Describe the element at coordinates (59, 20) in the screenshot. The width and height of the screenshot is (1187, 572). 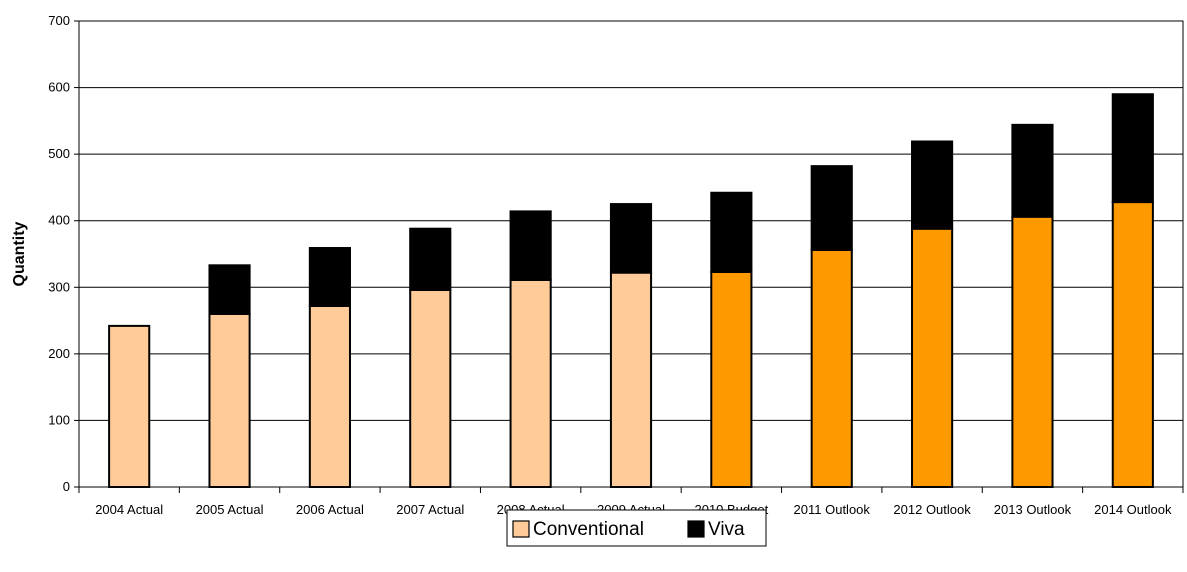
I see `y-tick-label: 700` at that location.